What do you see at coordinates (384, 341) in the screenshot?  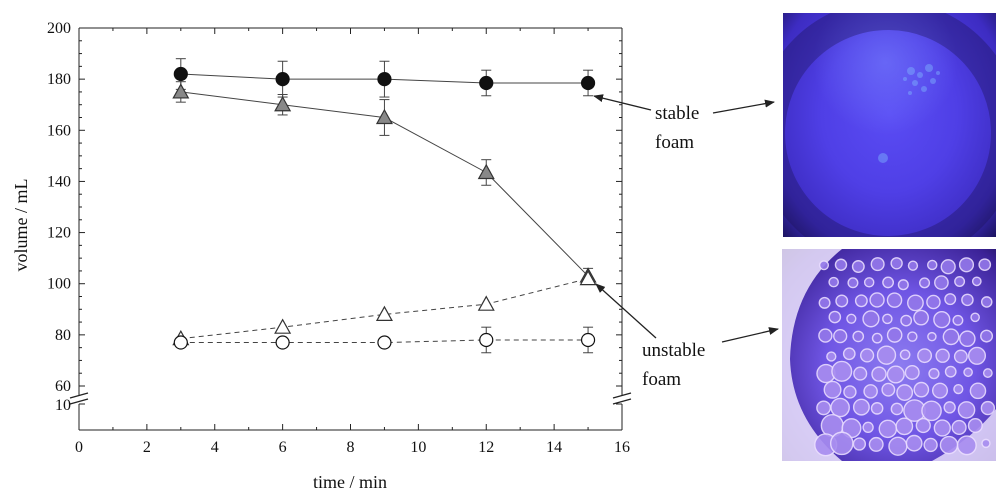 I see `series-line` at bounding box center [384, 341].